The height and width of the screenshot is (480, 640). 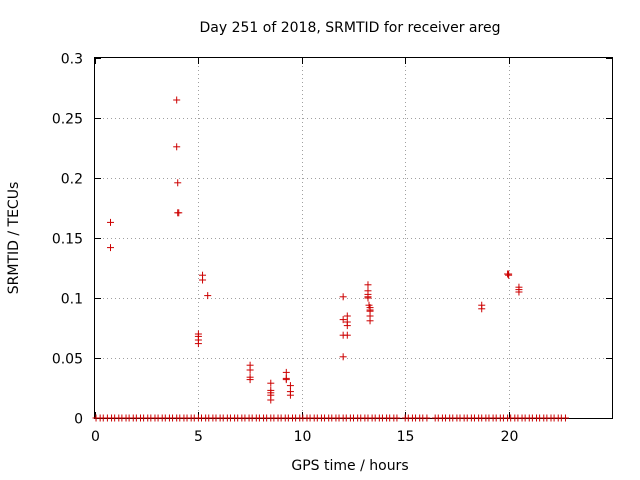 What do you see at coordinates (72, 300) in the screenshot?
I see `y-tick-label: 0.1` at bounding box center [72, 300].